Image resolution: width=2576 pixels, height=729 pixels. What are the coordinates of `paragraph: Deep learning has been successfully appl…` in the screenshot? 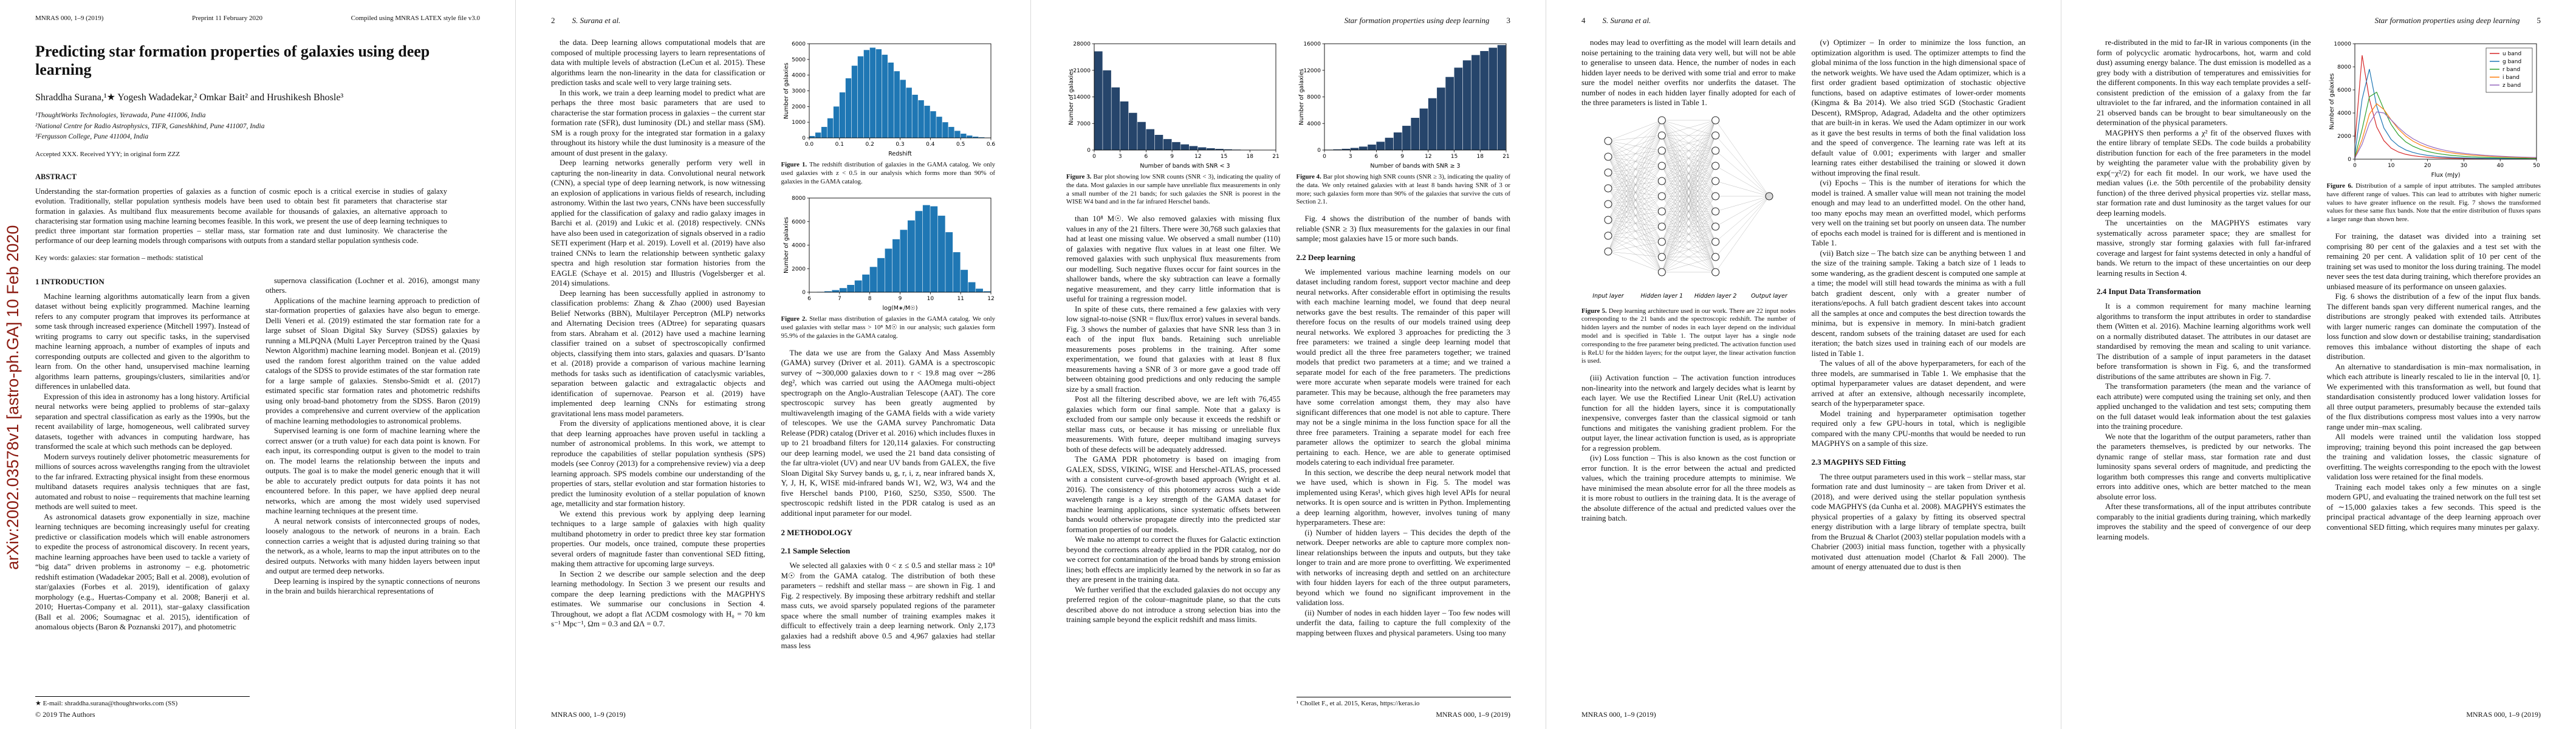 It's located at (658, 353).